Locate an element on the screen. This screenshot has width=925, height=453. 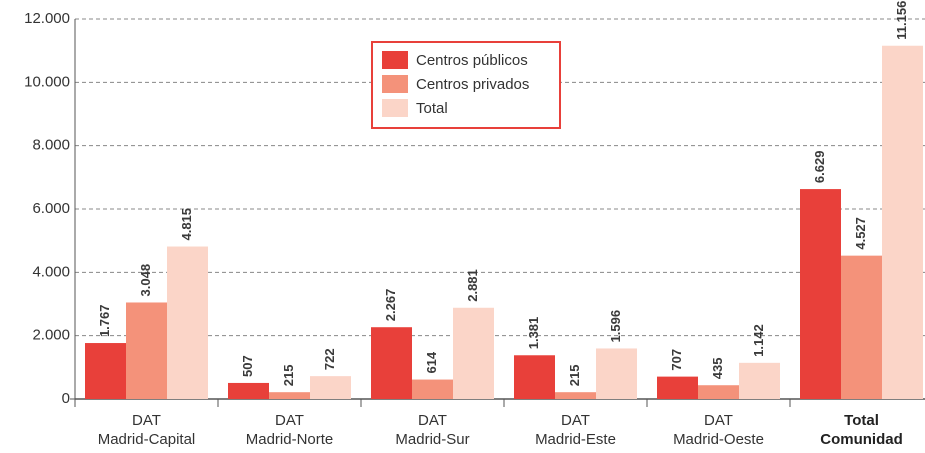
value-label: 2.881 is located at coordinates (472, 285).